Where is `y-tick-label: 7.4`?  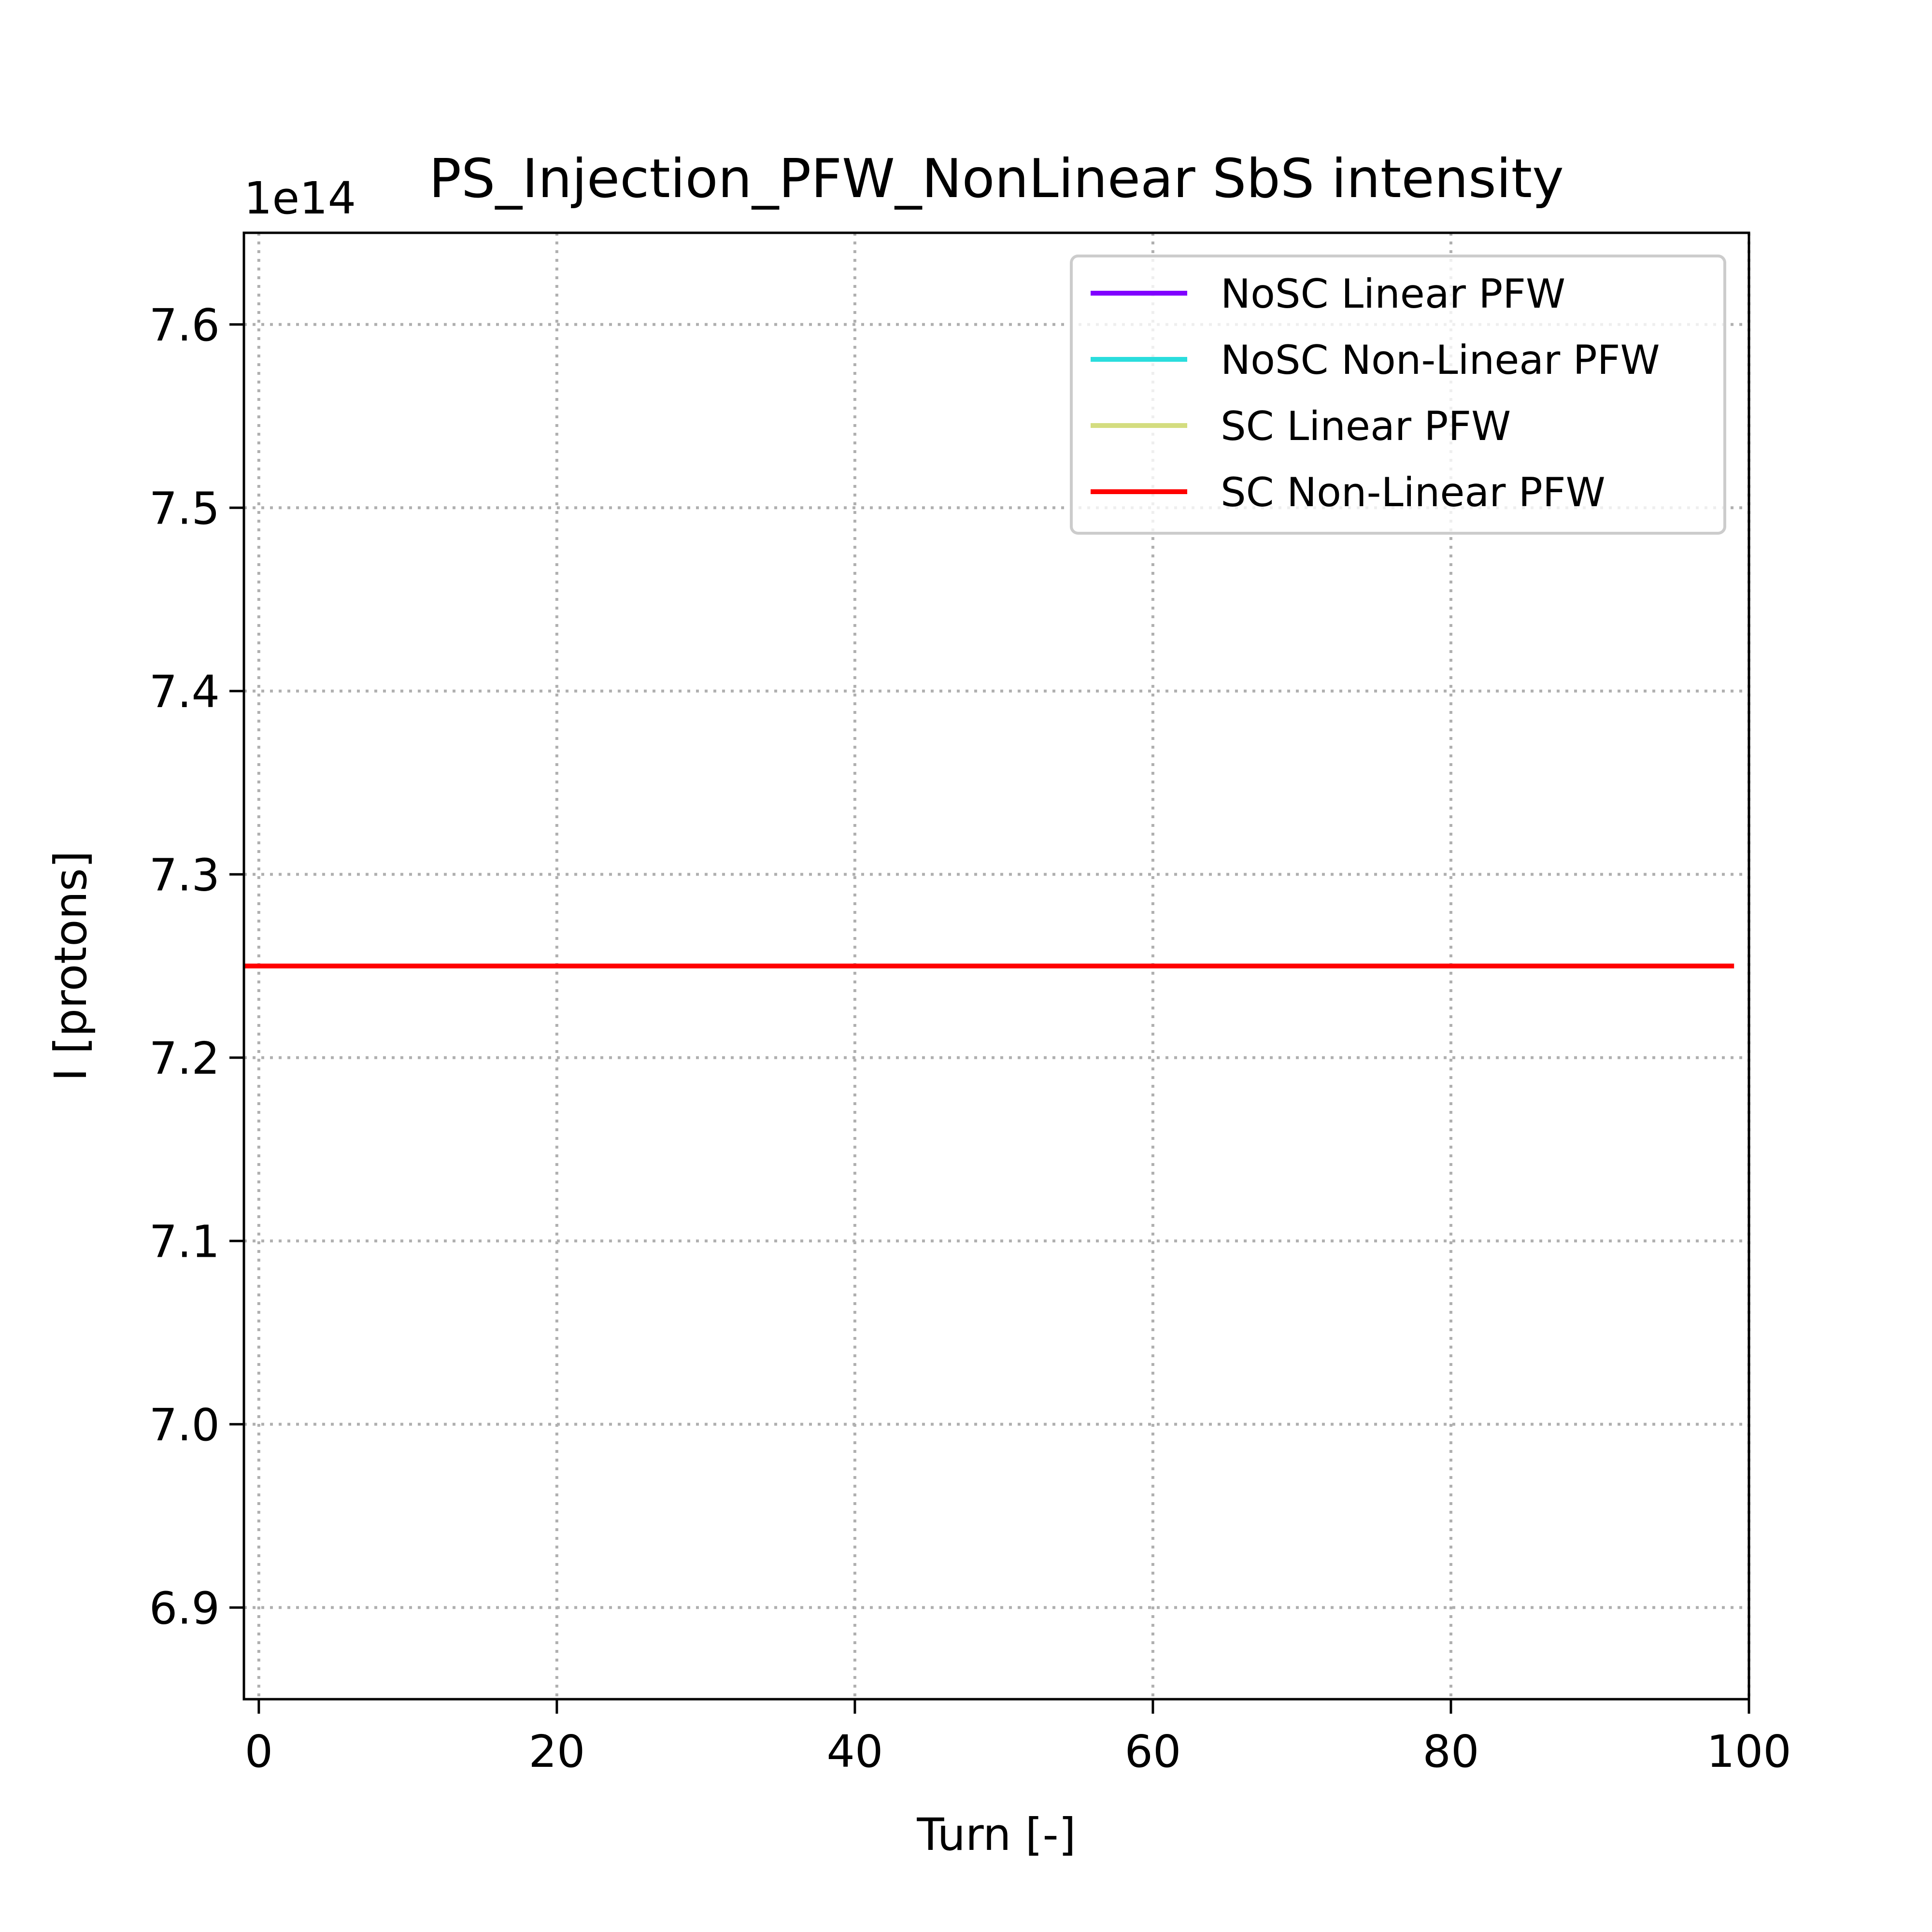 y-tick-label: 7.4 is located at coordinates (184, 692).